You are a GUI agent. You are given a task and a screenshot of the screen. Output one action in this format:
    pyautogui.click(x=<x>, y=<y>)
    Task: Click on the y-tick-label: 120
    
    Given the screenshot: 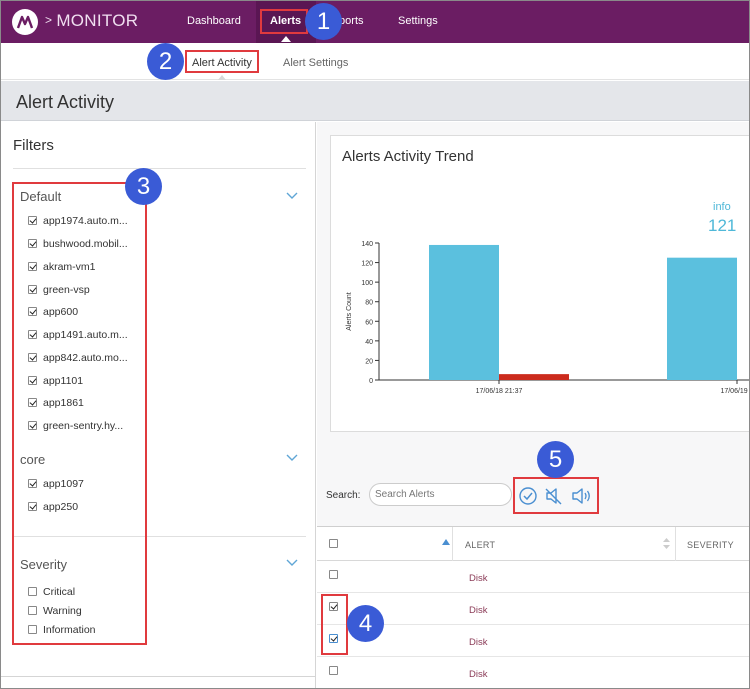 What is the action you would take?
    pyautogui.click(x=367, y=264)
    